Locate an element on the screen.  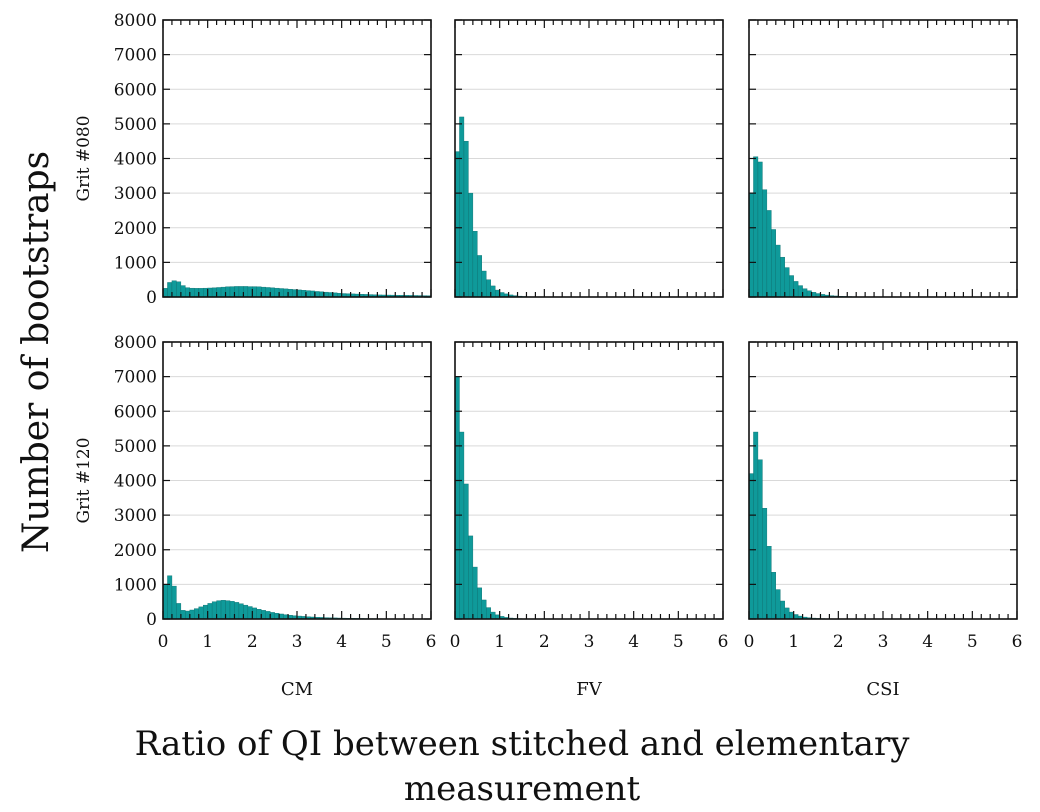
column-label: FV is located at coordinates (589, 689).